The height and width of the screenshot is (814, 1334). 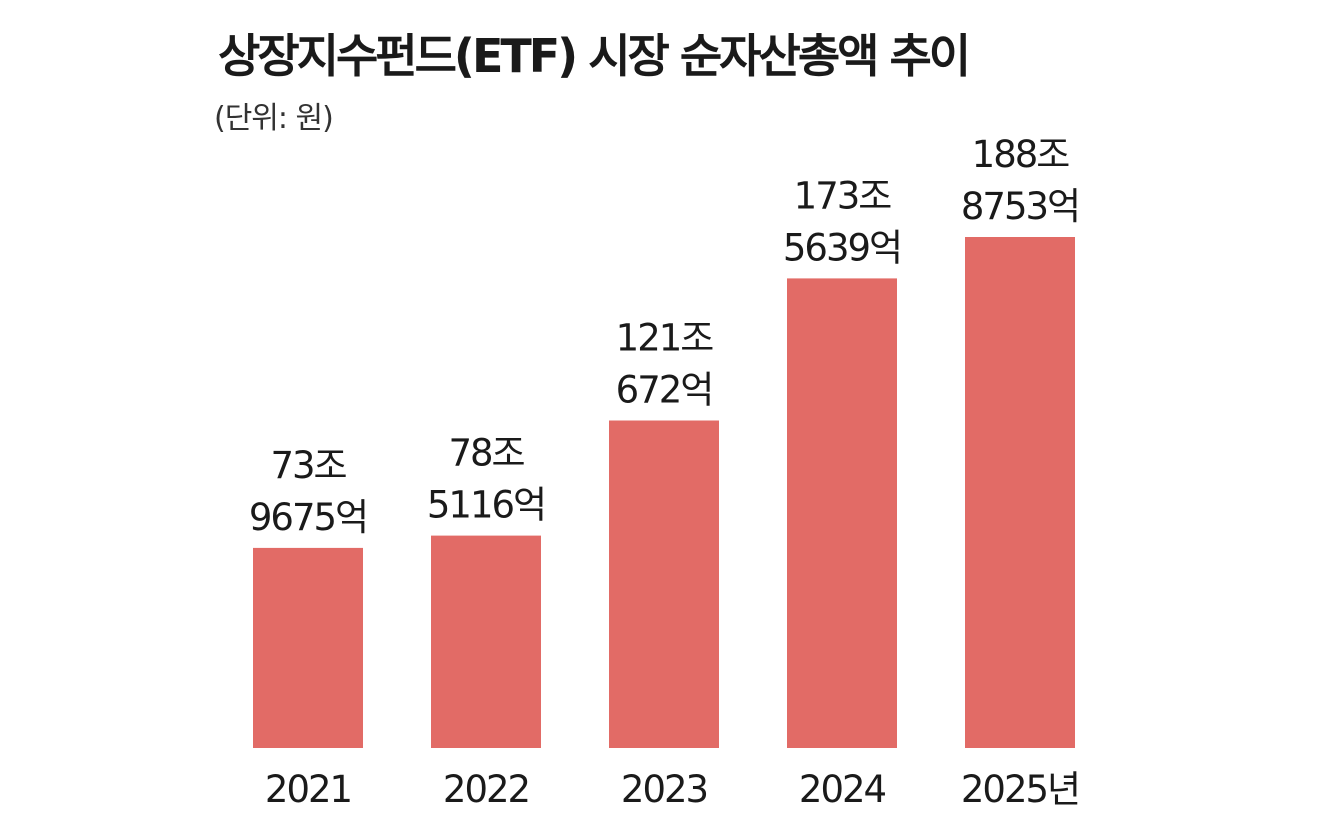 What do you see at coordinates (308, 517) in the screenshot?
I see `value-label-0-1: 9675억` at bounding box center [308, 517].